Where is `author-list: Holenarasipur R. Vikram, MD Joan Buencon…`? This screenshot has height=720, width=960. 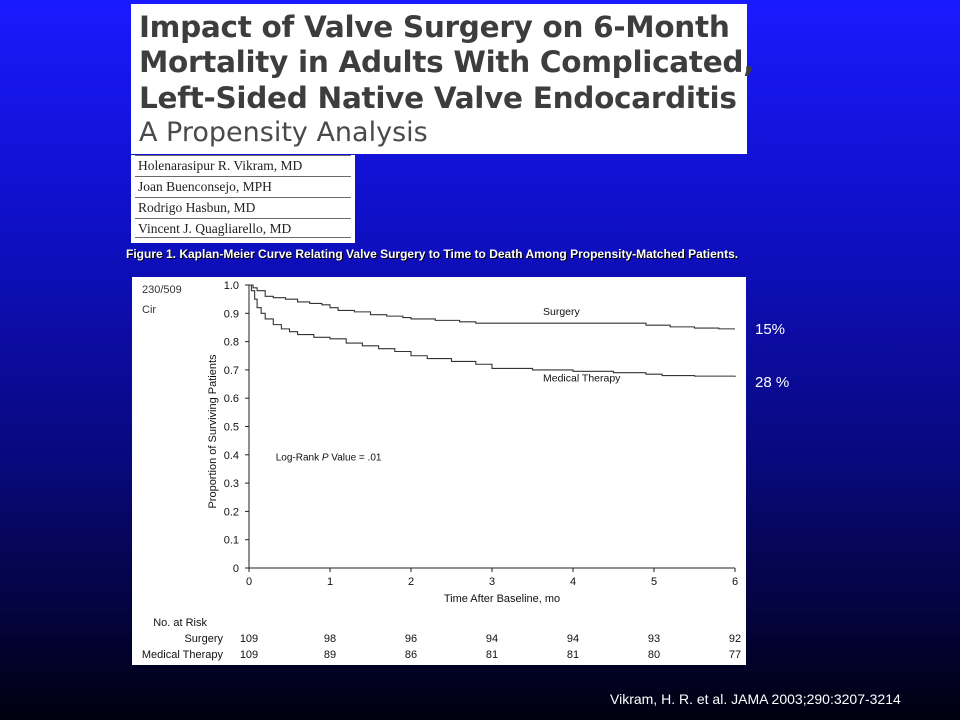 author-list: Holenarasipur R. Vikram, MD Joan Buencon… is located at coordinates (243, 199).